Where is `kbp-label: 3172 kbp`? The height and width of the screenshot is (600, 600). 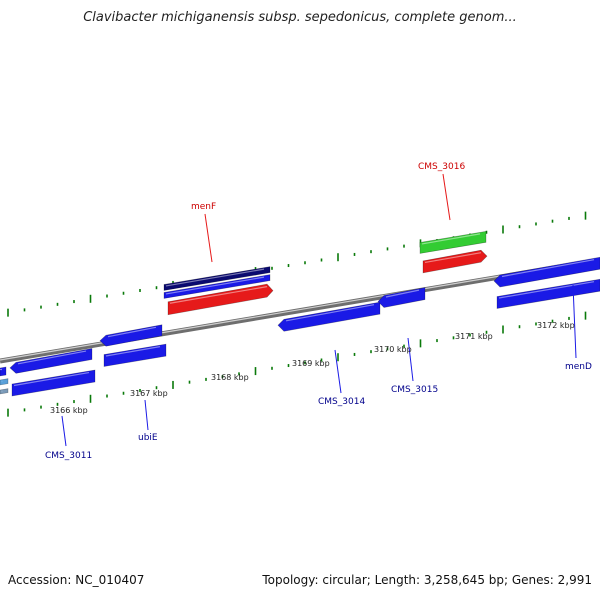
kbp-label: 3172 kbp is located at coordinates (556, 325).